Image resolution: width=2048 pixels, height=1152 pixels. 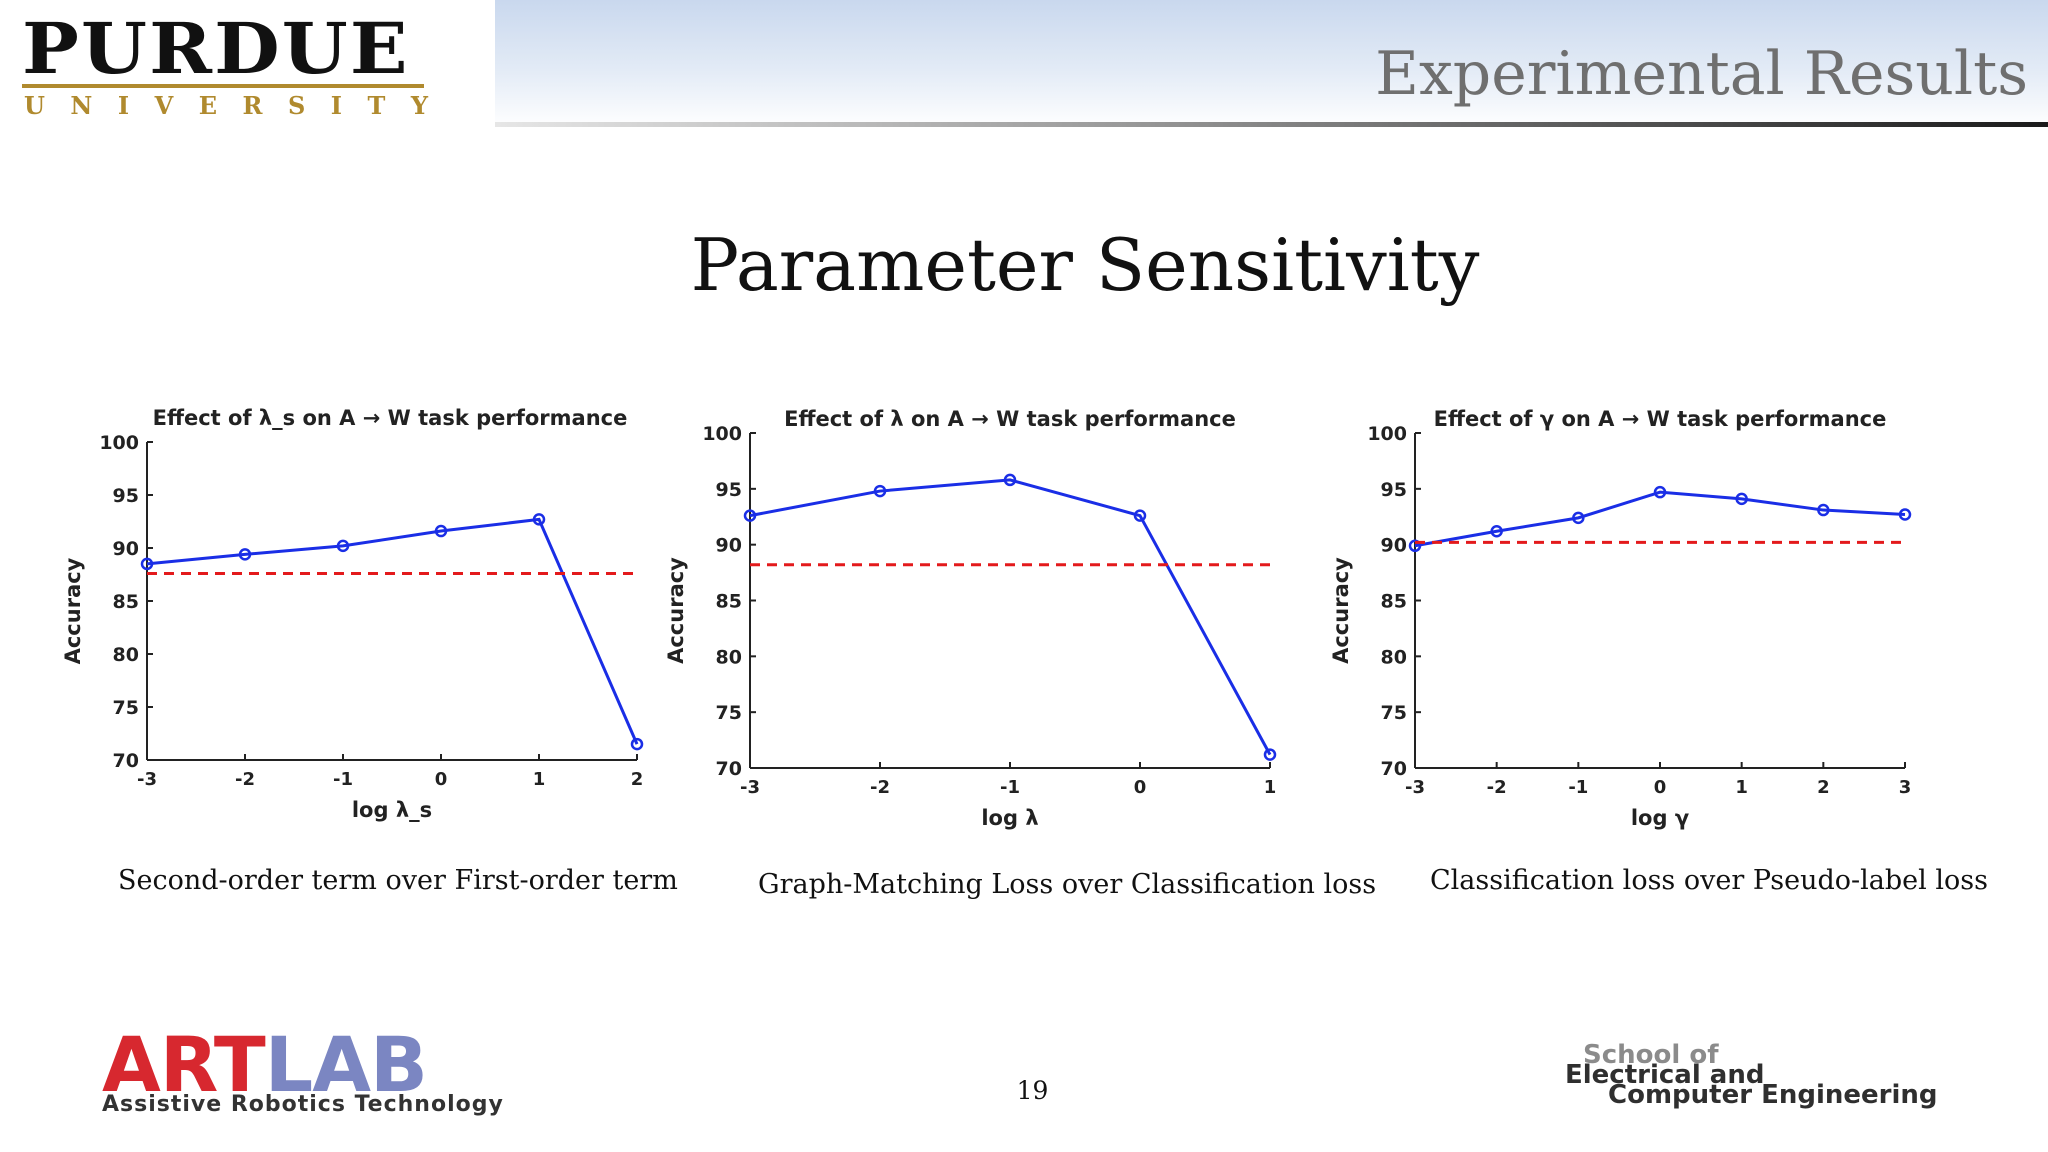 What do you see at coordinates (1394, 602) in the screenshot?
I see `chart3-ytick-label: 85` at bounding box center [1394, 602].